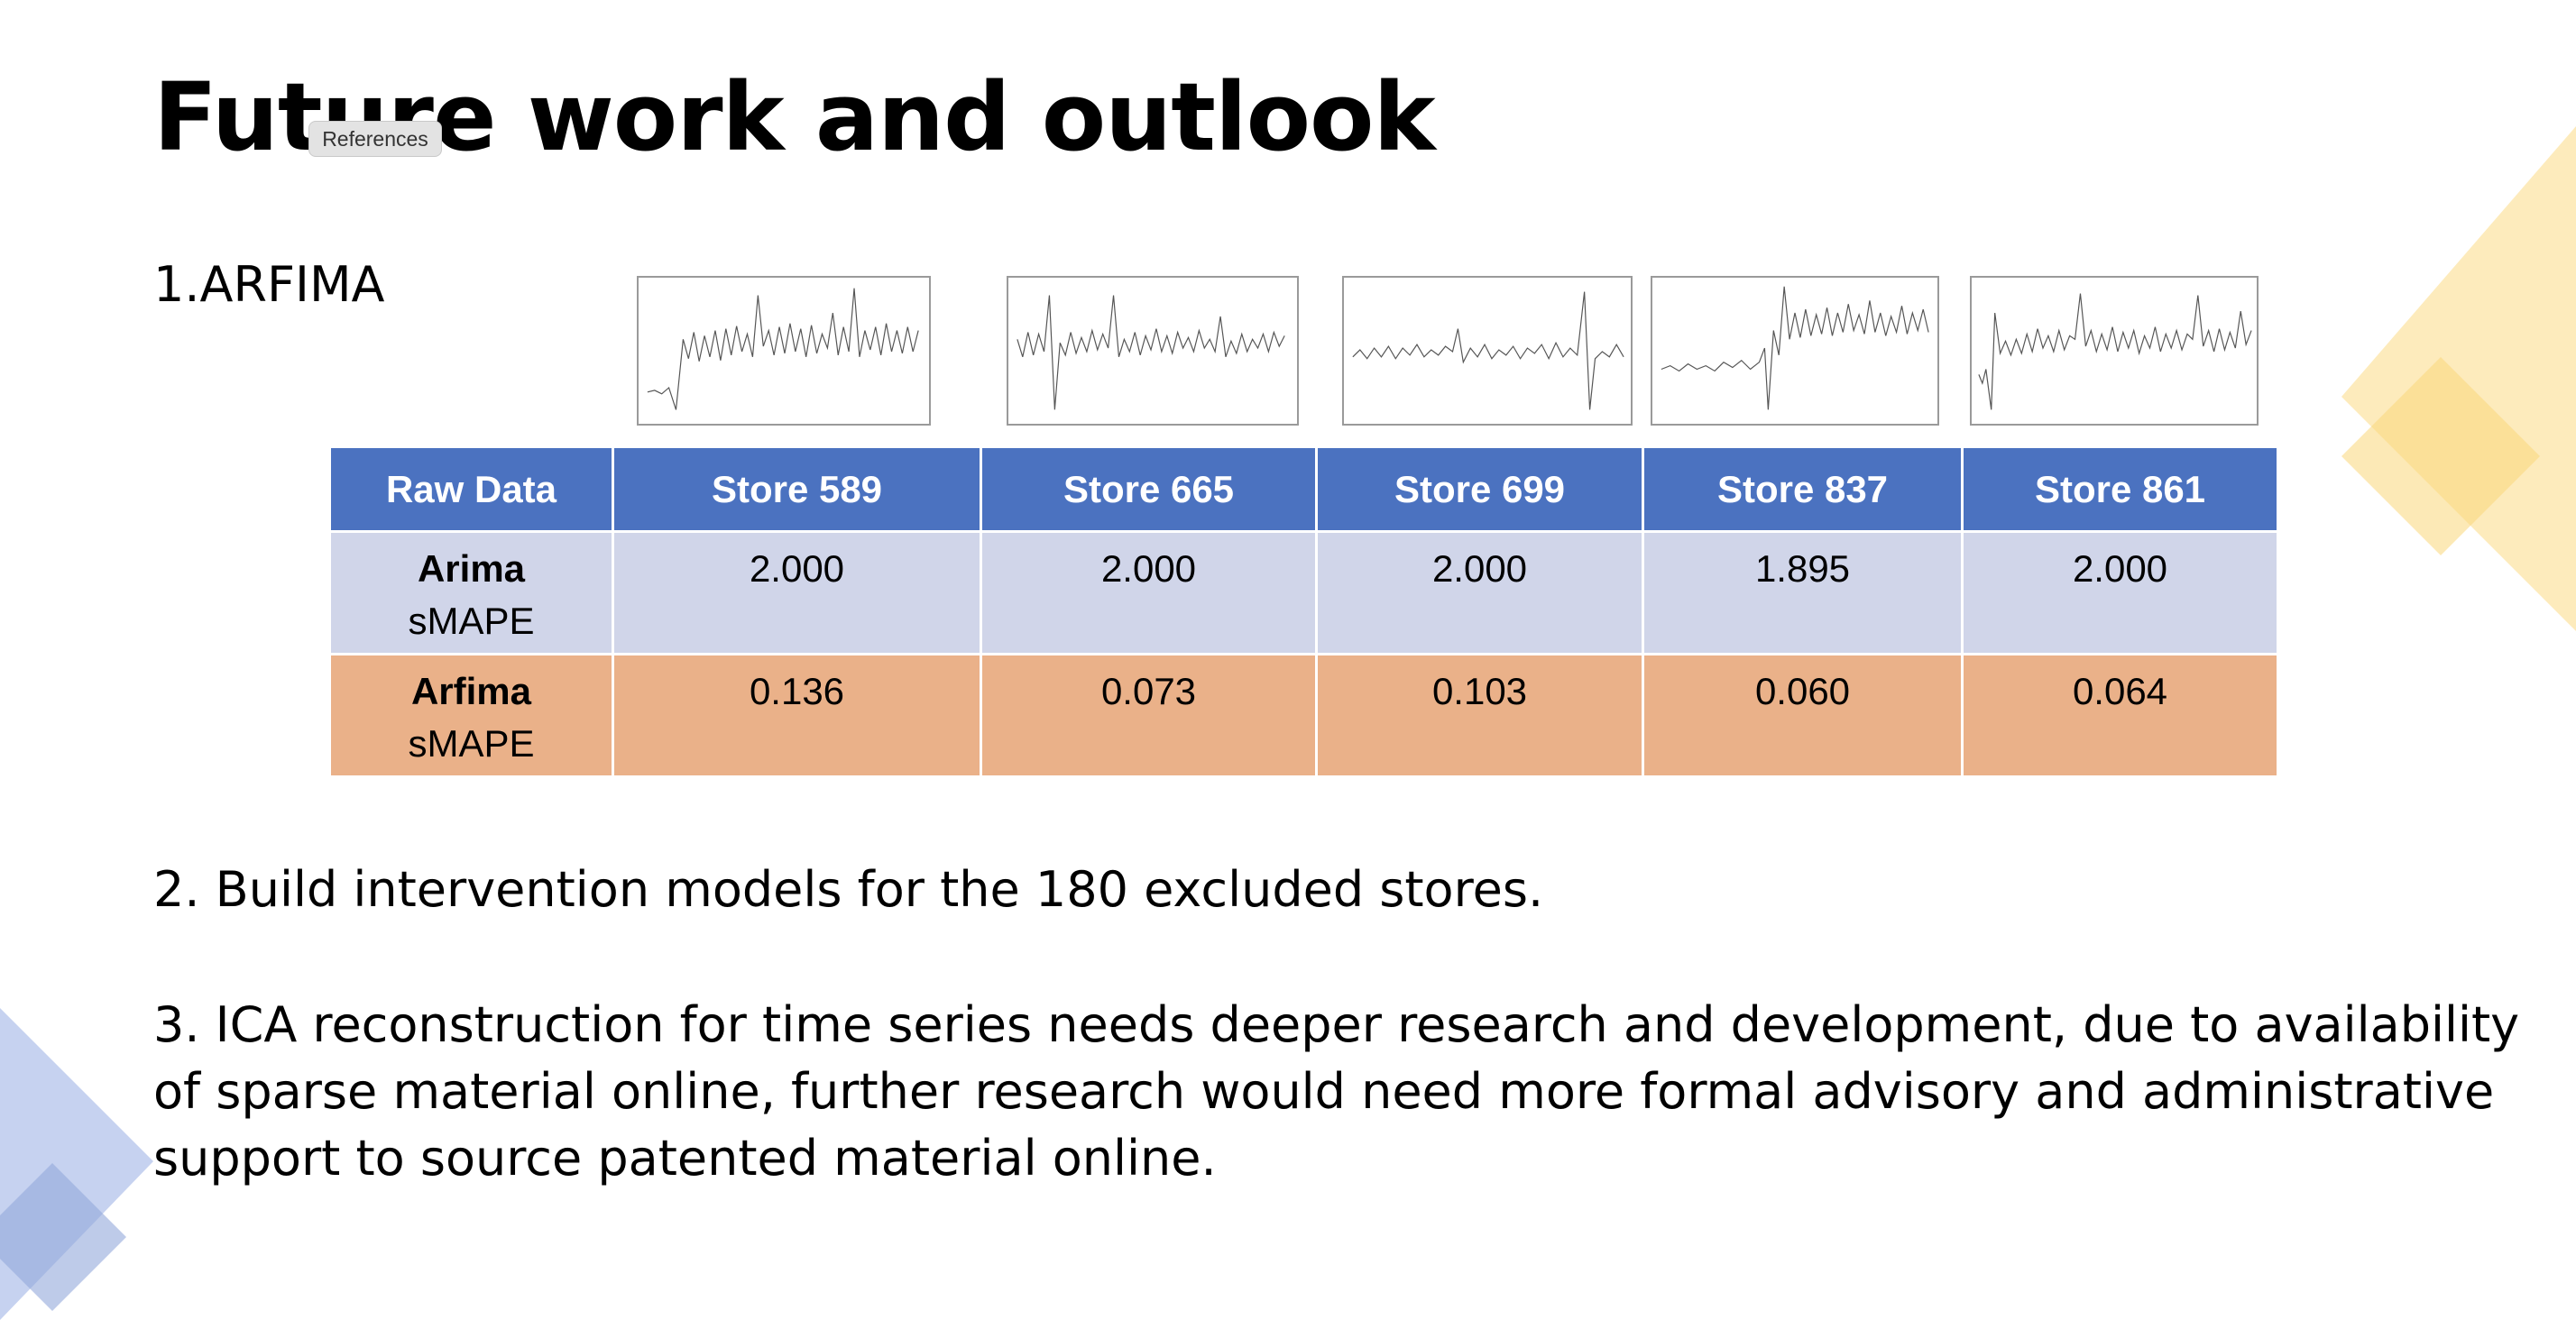 This screenshot has width=2576, height=1320. Describe the element at coordinates (797, 716) in the screenshot. I see `table-cell: 0.136` at that location.